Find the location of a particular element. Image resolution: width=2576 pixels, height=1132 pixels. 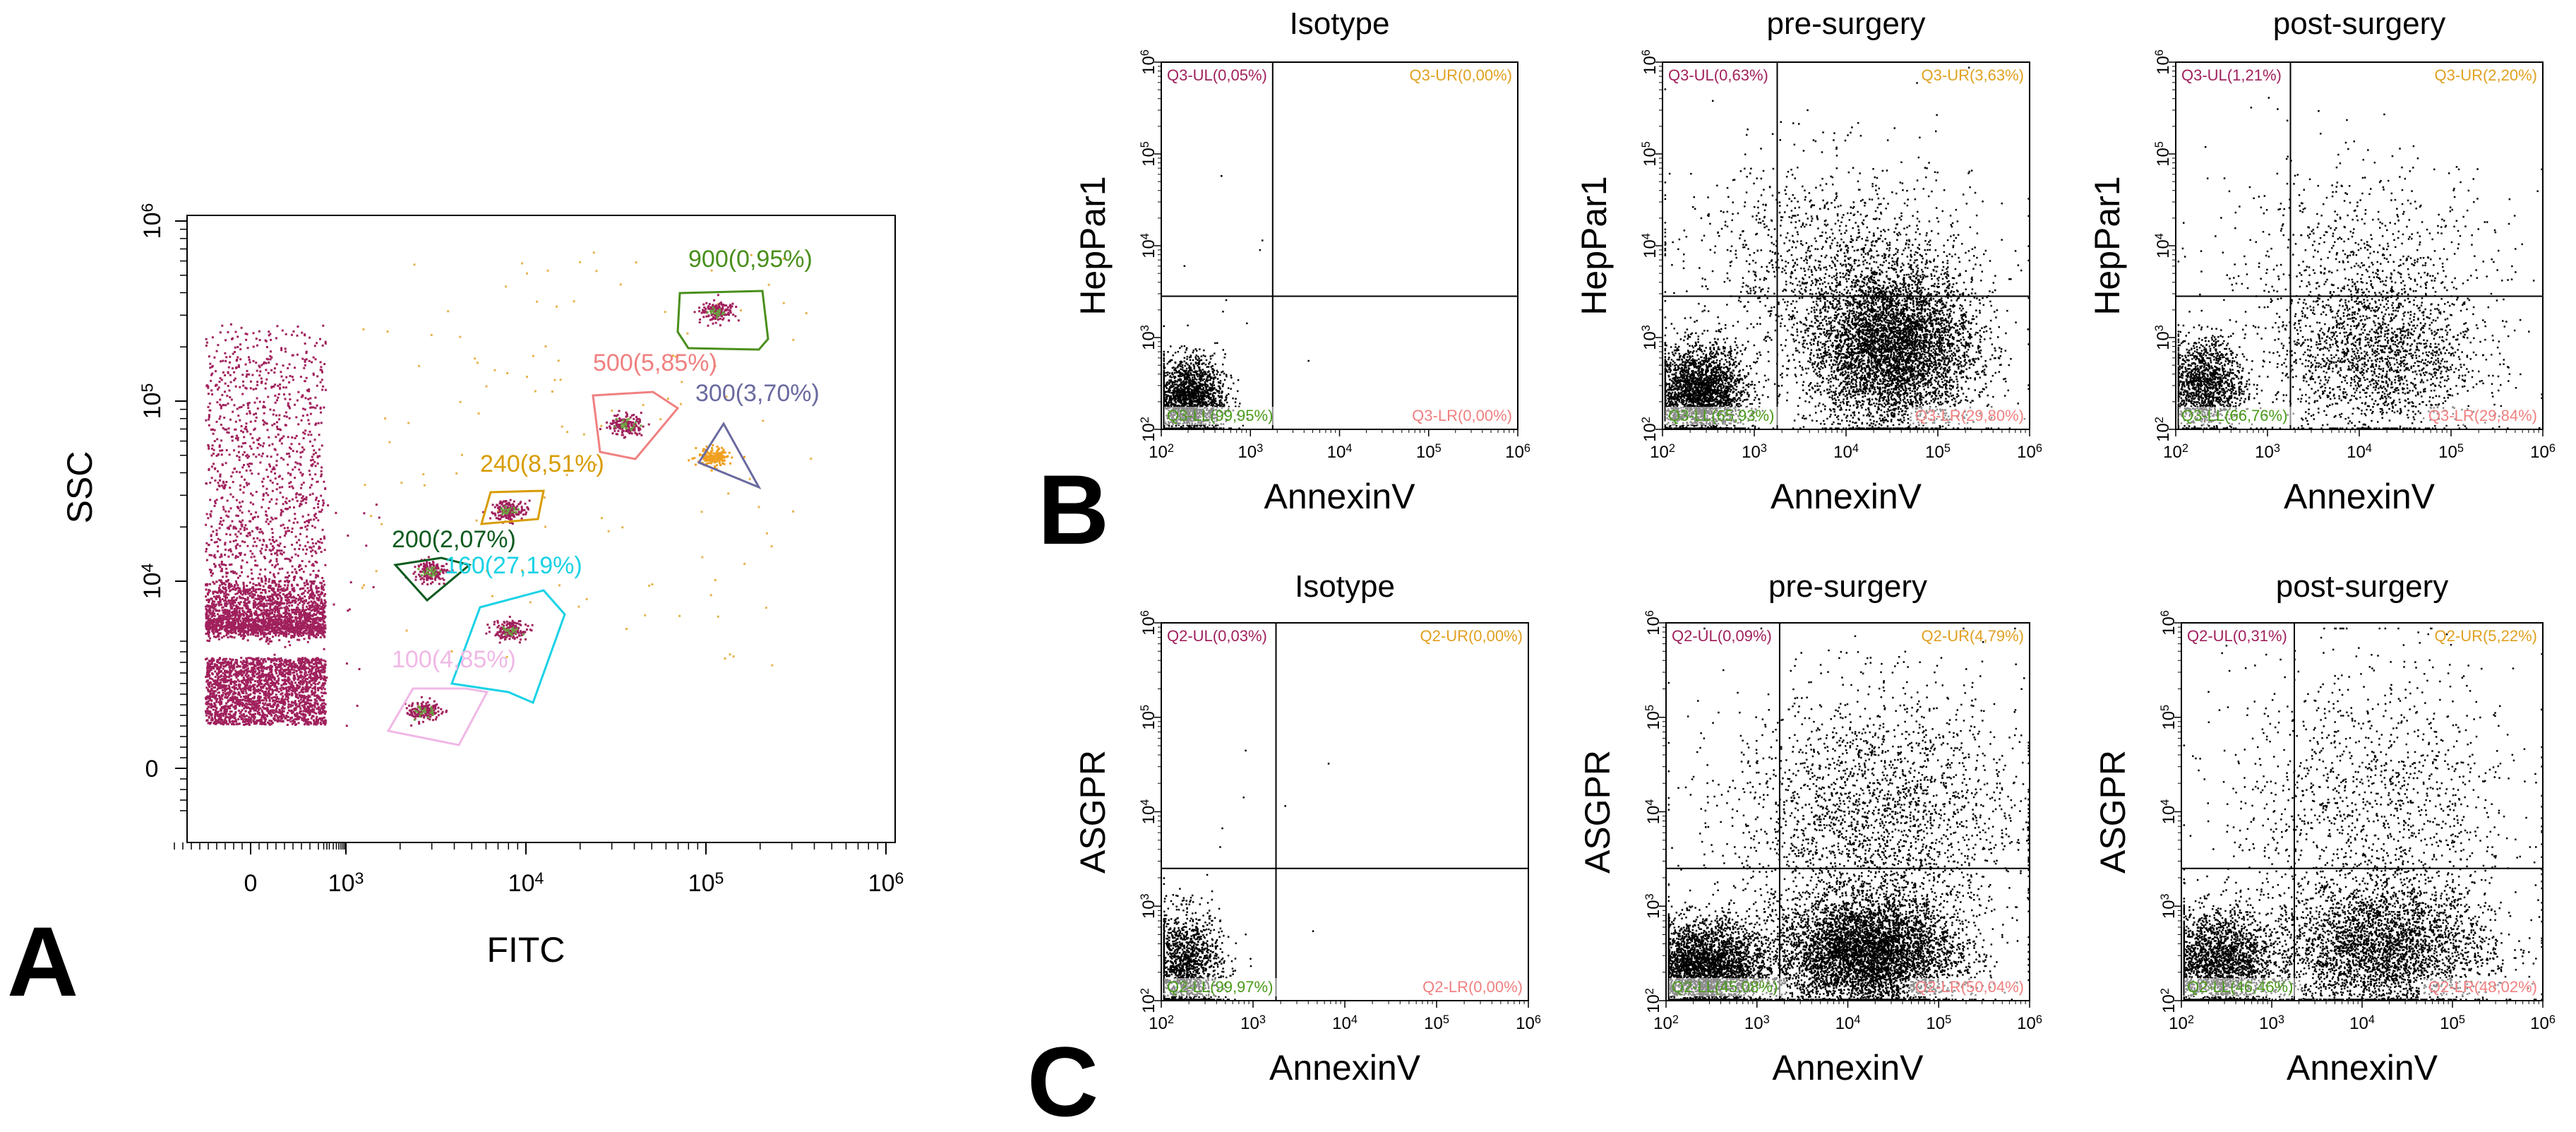

quadrant-label-lr: Q2-LR(50,04%) is located at coordinates (1969, 987).